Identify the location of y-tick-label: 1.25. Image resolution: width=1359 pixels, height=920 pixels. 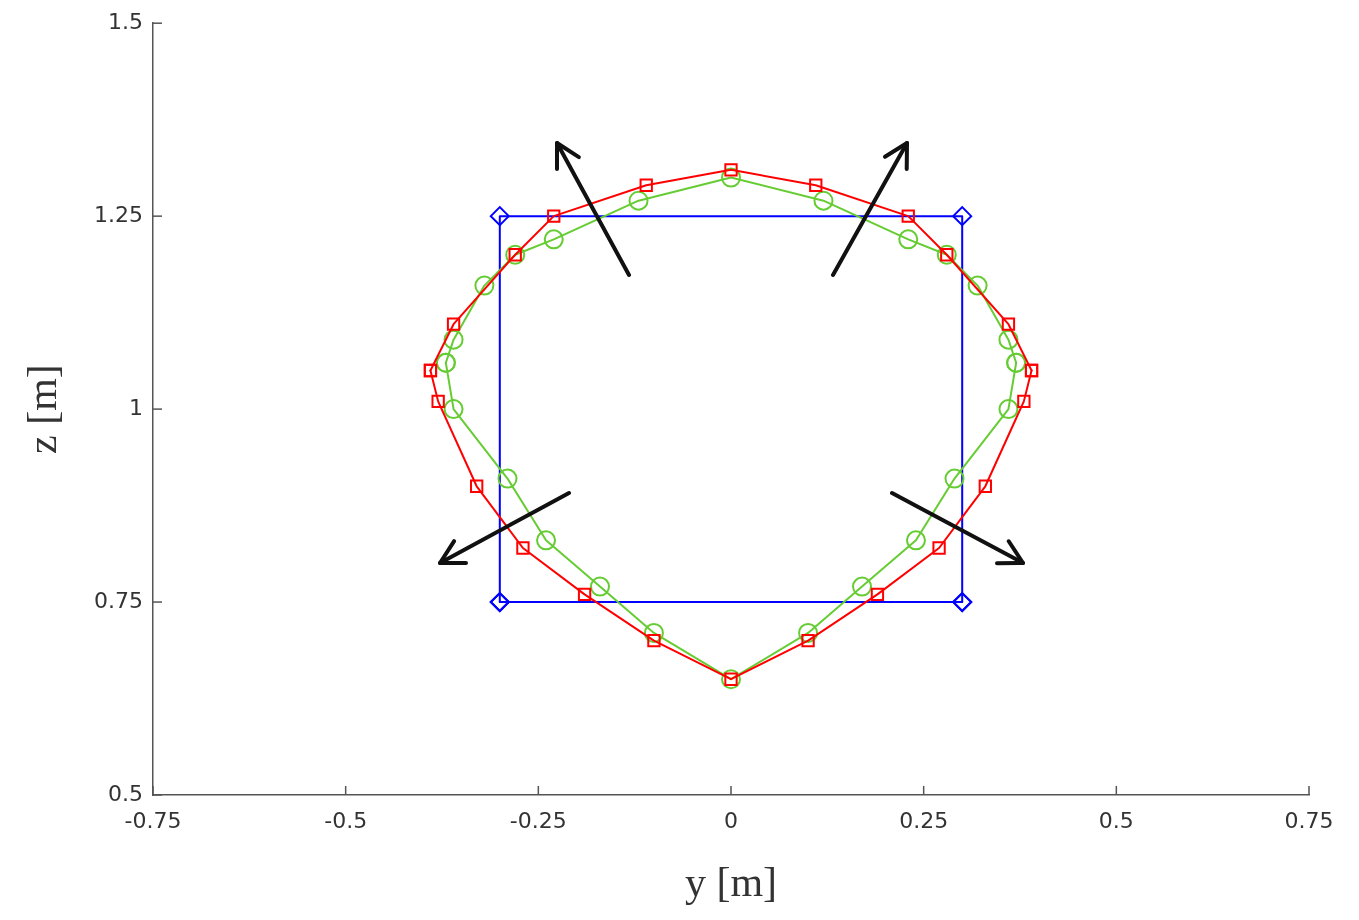
(118, 214).